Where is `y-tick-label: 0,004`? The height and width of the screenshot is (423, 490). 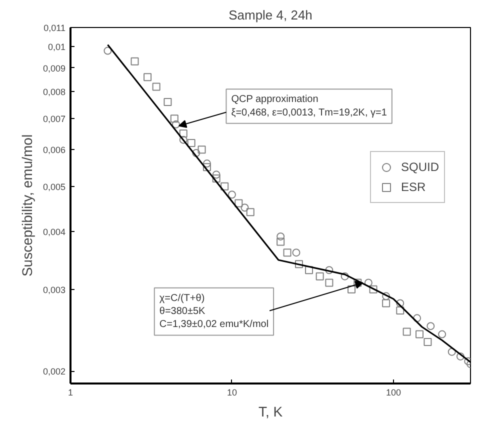
y-tick-label: 0,004 is located at coordinates (54, 231).